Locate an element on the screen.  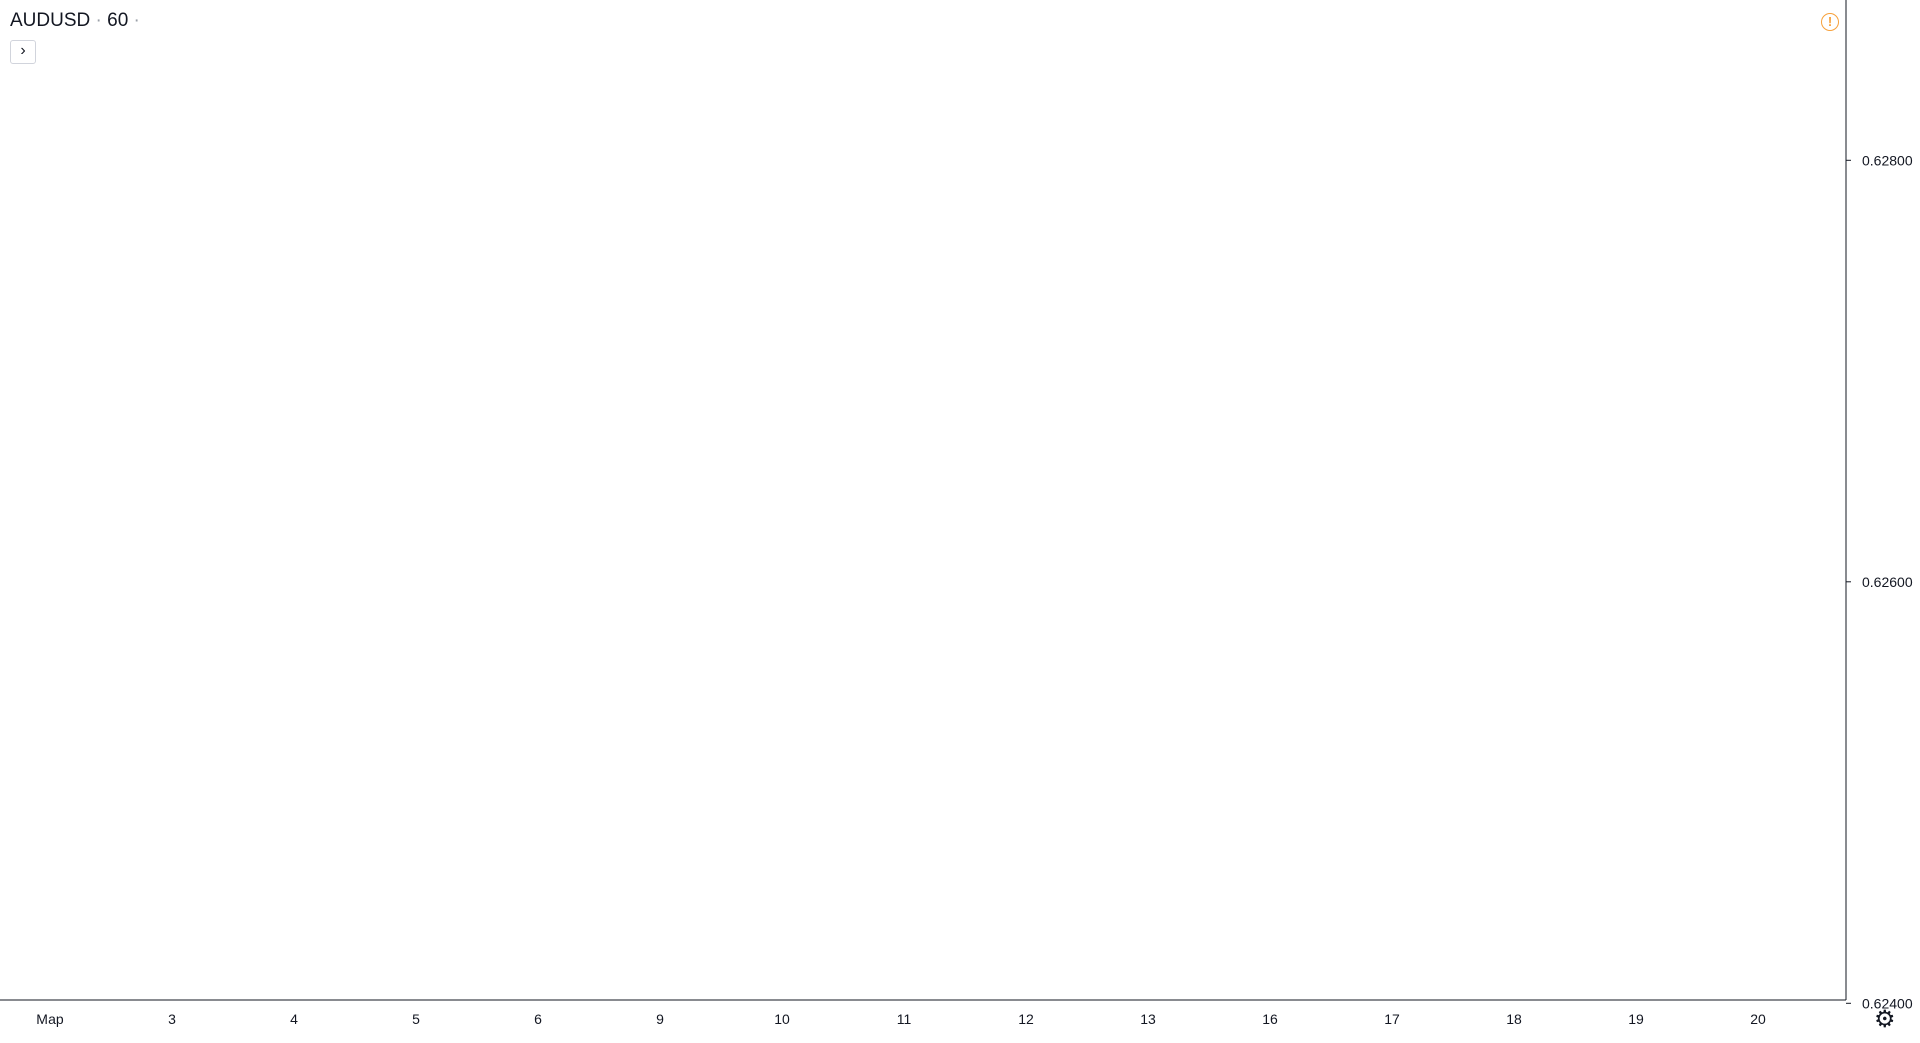
time-tick-label: 4 is located at coordinates (294, 1019).